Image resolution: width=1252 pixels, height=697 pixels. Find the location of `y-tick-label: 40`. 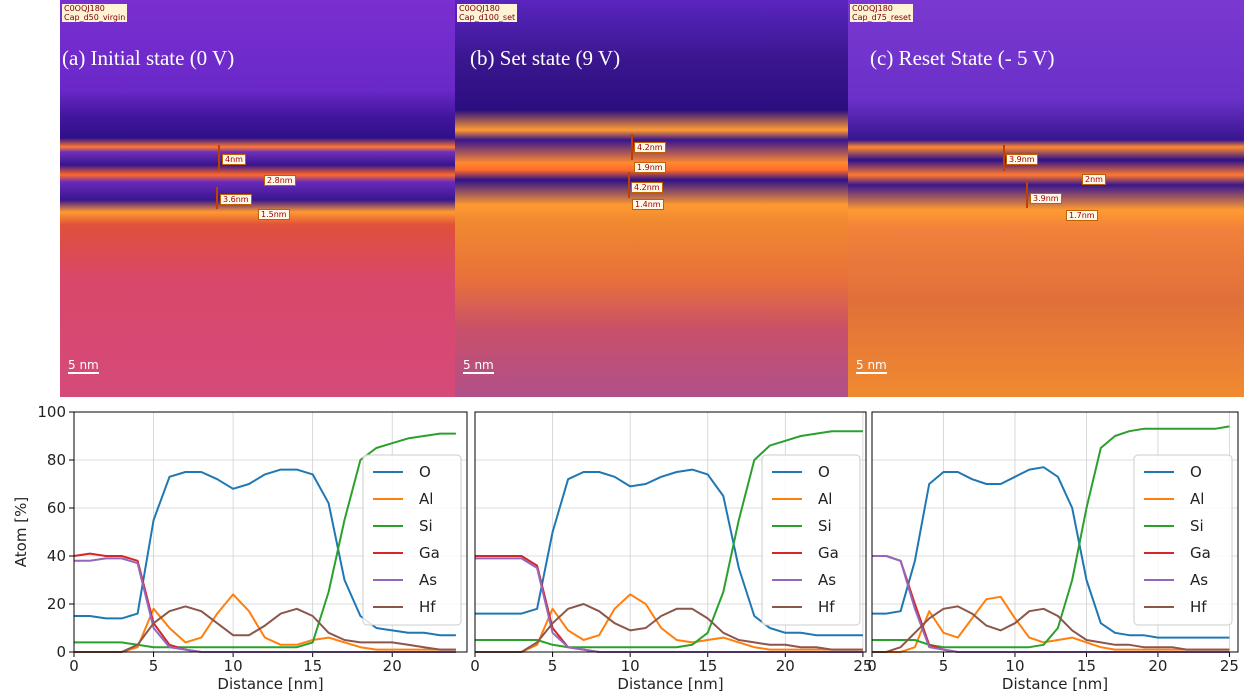

y-tick-label: 40 is located at coordinates (56, 556).